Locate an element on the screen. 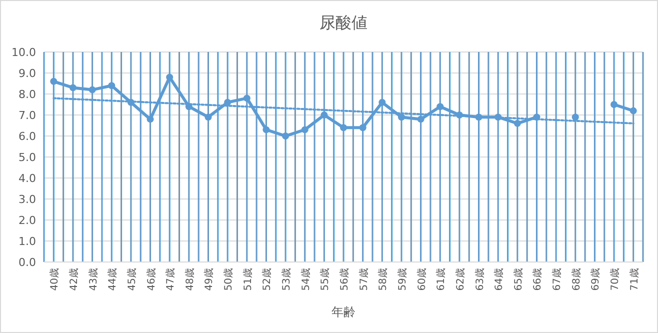 The height and width of the screenshot is (333, 658). x-tick-label: 66歳 is located at coordinates (538, 279).